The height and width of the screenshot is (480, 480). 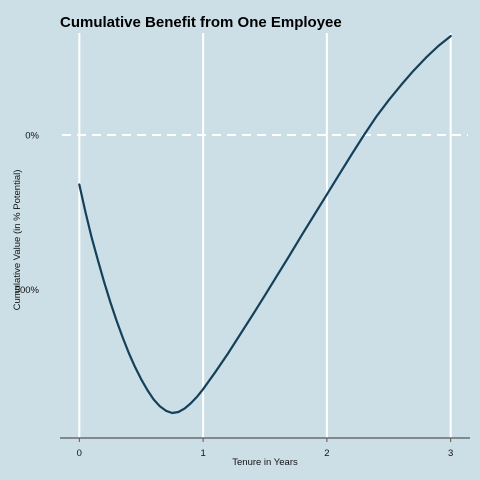 I want to click on y-tick-label-0: 0%, so click(x=32, y=136).